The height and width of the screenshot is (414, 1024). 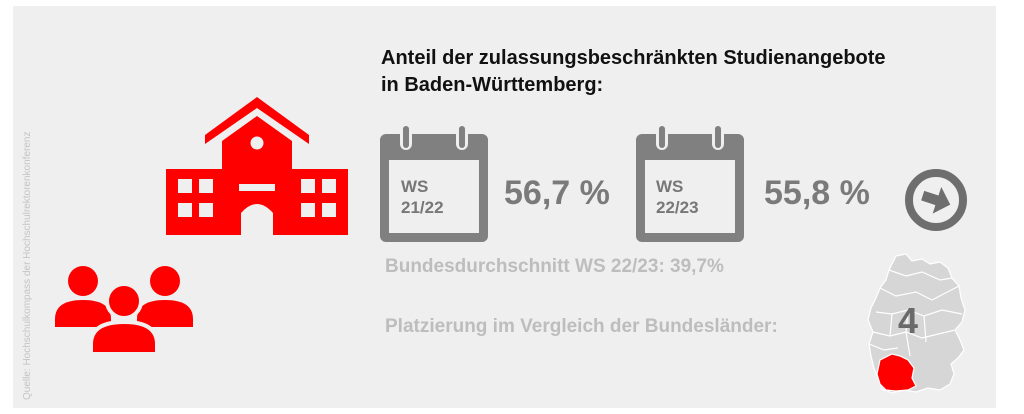 I want to click on germany-map-icon, so click(x=916, y=323).